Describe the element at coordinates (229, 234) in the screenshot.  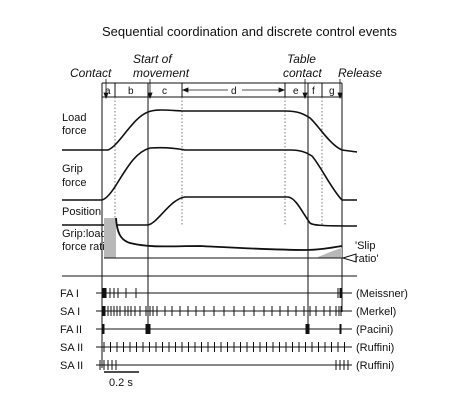
I see `ratio-trace` at that location.